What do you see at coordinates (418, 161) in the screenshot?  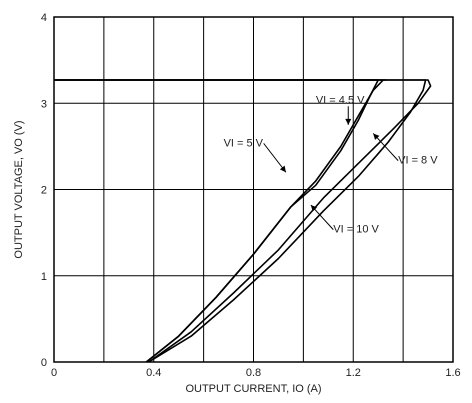 I see `series-annotation-label: VI = 8 V` at bounding box center [418, 161].